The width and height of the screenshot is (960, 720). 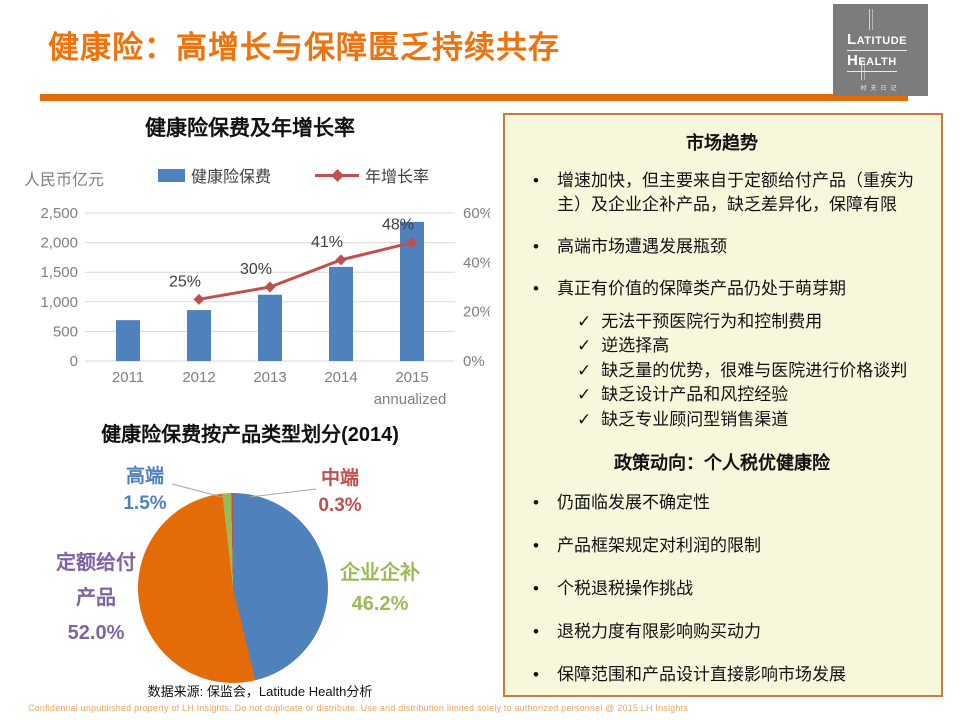 I want to click on premium-series-label: 健康险保费, so click(x=231, y=177).